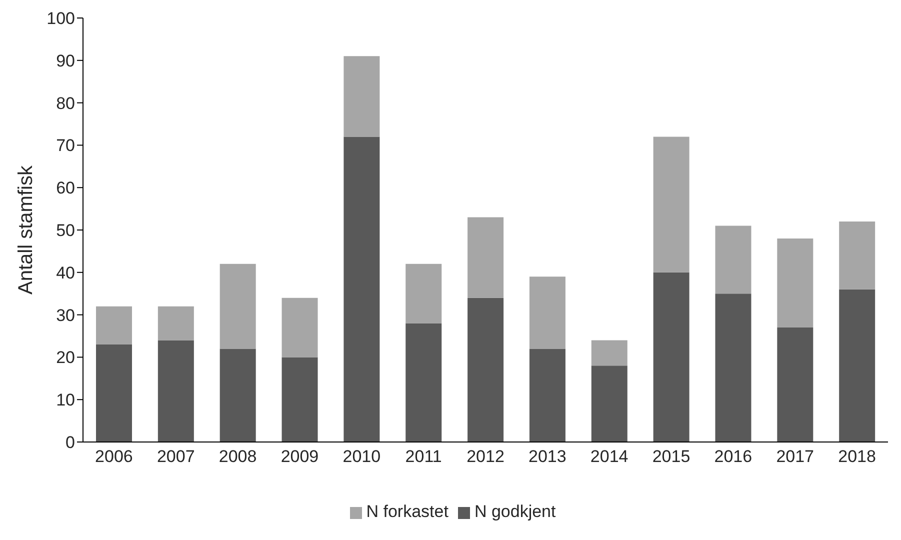  I want to click on y-tick-label: 70, so click(65, 146).